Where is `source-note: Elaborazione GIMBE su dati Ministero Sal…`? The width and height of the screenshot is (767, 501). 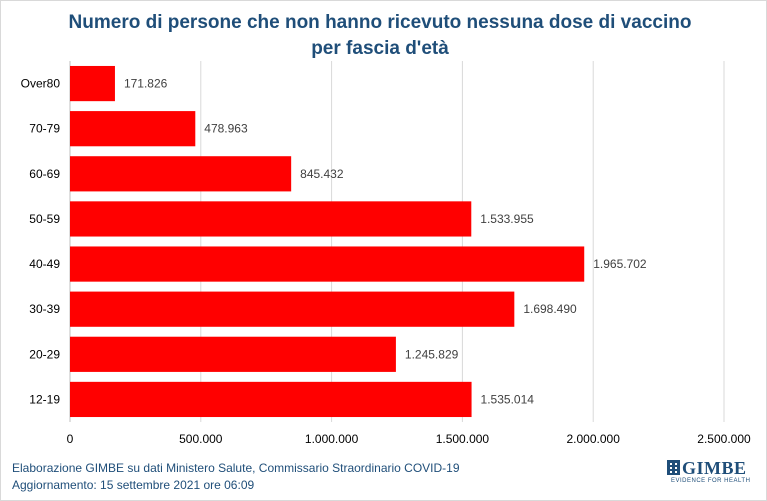
source-note: Elaborazione GIMBE su dati Ministero Sal… is located at coordinates (236, 468).